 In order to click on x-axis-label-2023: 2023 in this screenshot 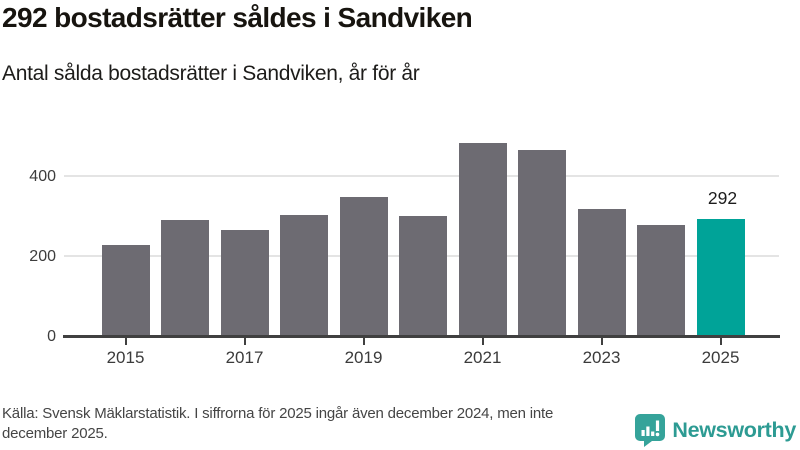, I will do `click(601, 357)`.